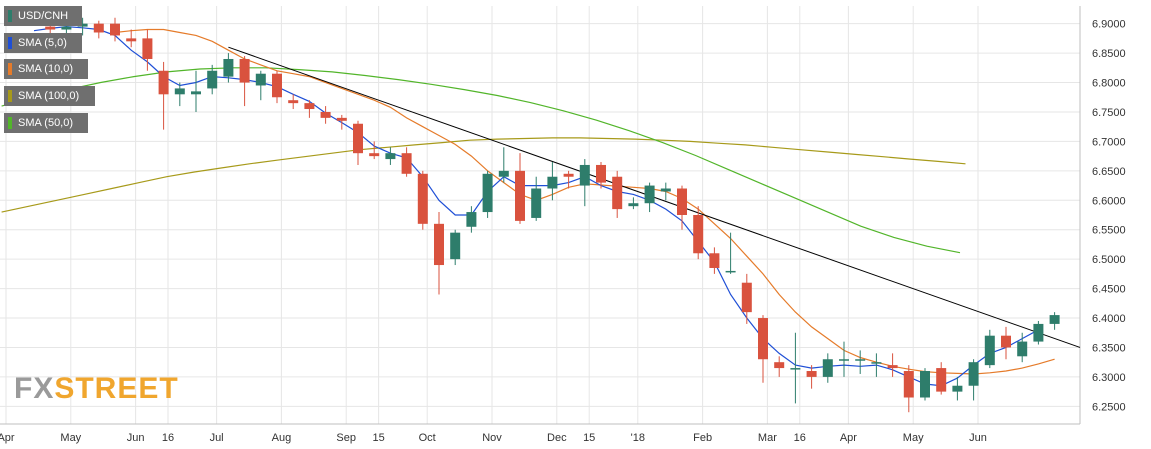 The width and height of the screenshot is (1151, 449). Describe the element at coordinates (1109, 378) in the screenshot. I see `y-tick-label: 6.3000` at that location.